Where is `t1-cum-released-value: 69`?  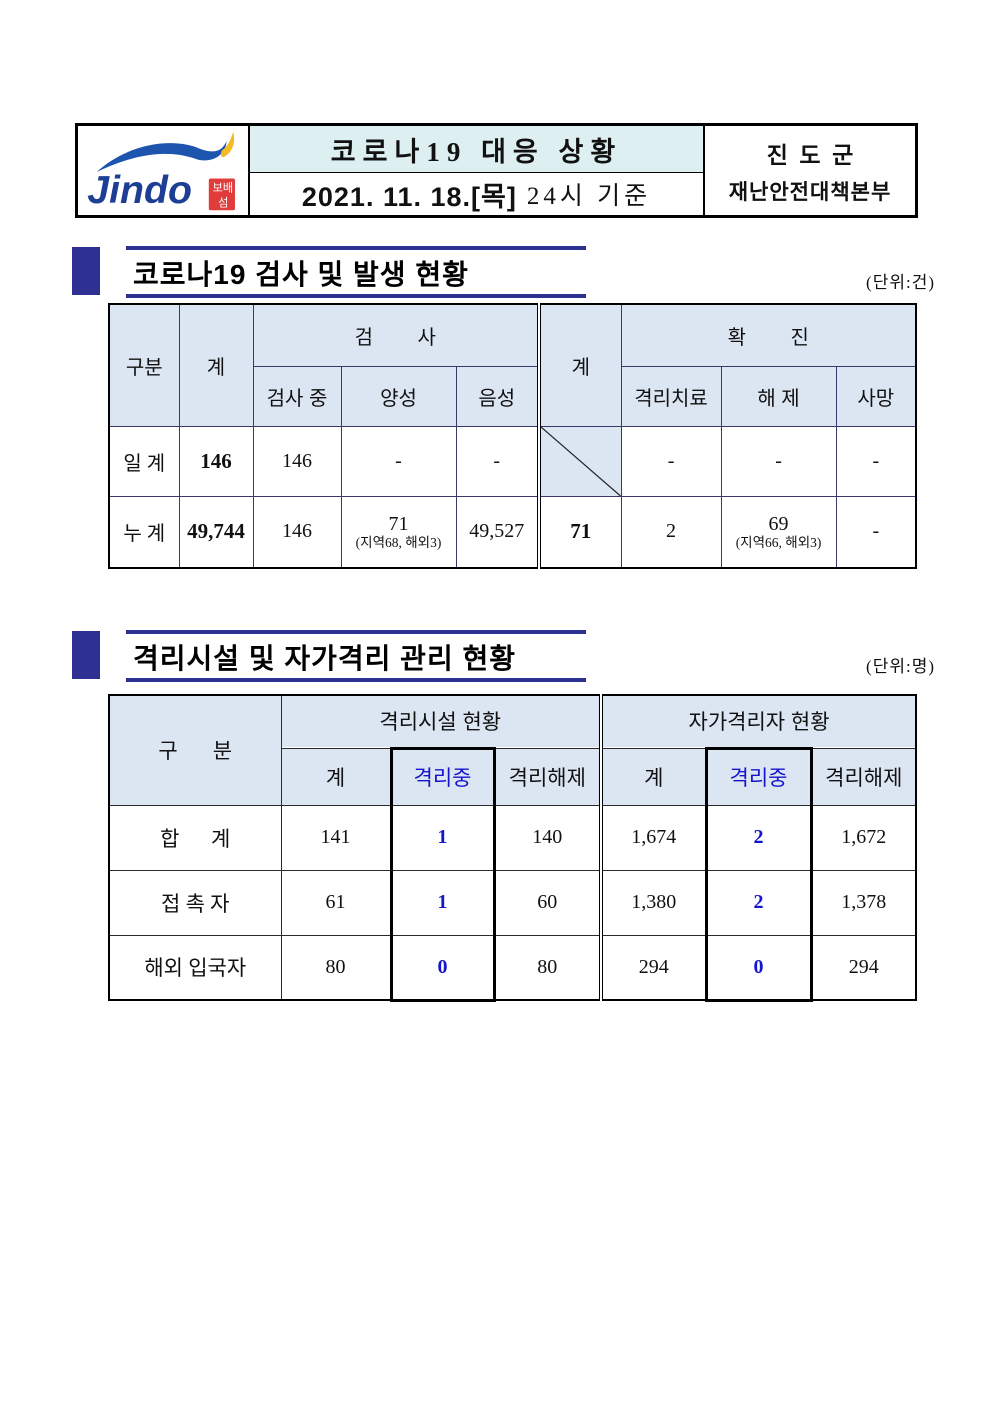 t1-cum-released-value: 69 is located at coordinates (778, 524).